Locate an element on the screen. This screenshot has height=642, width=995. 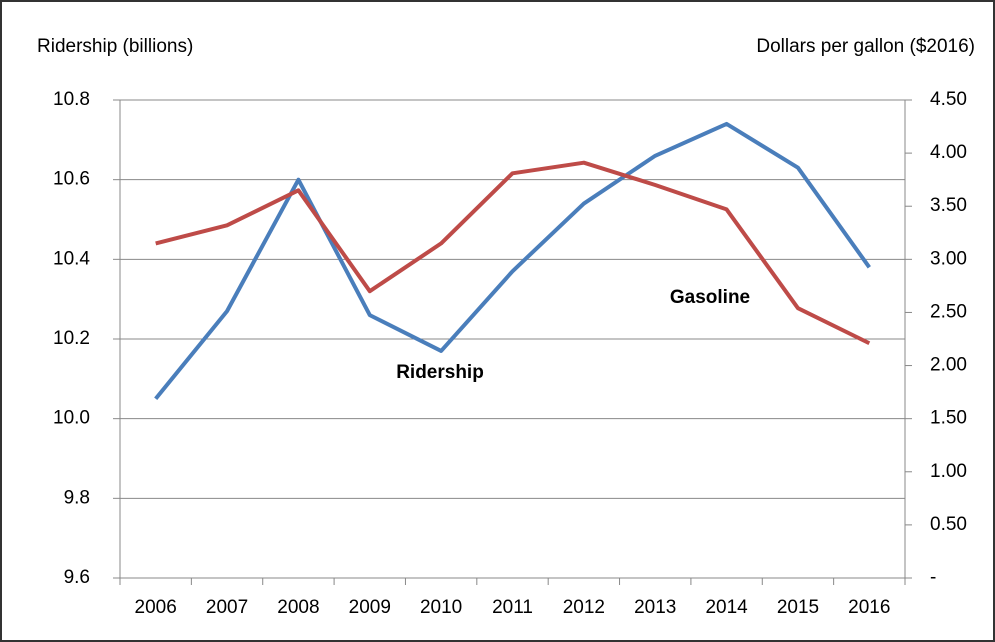
x-tick-label: 2009 is located at coordinates (370, 607).